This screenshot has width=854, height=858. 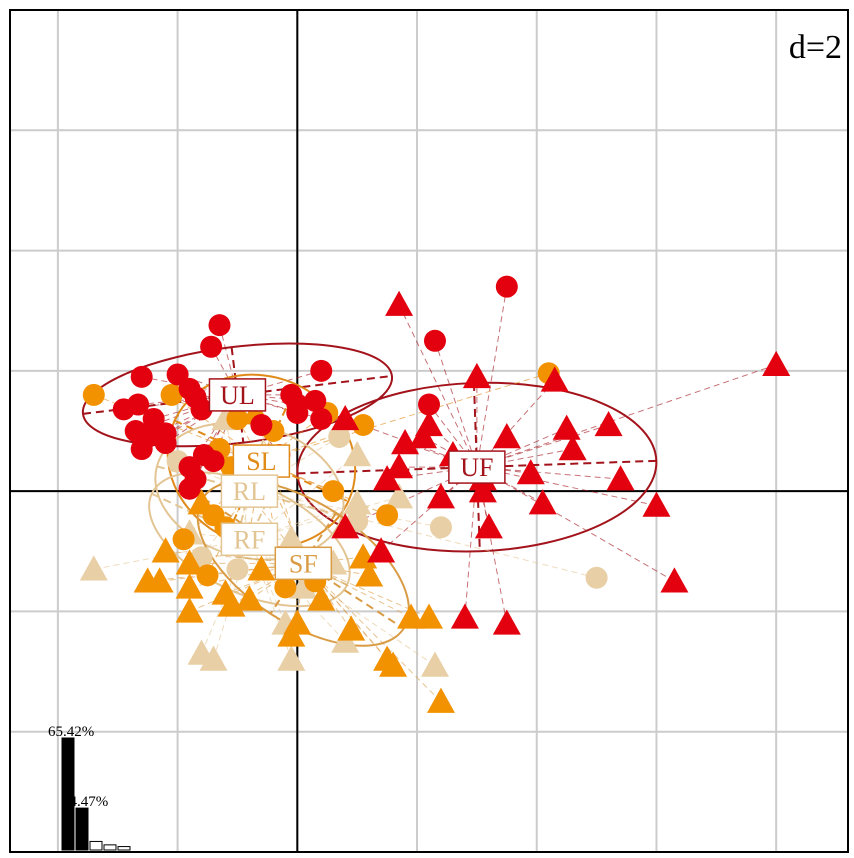 What do you see at coordinates (85, 802) in the screenshot?
I see `eigenvalue-label: 24.47%` at bounding box center [85, 802].